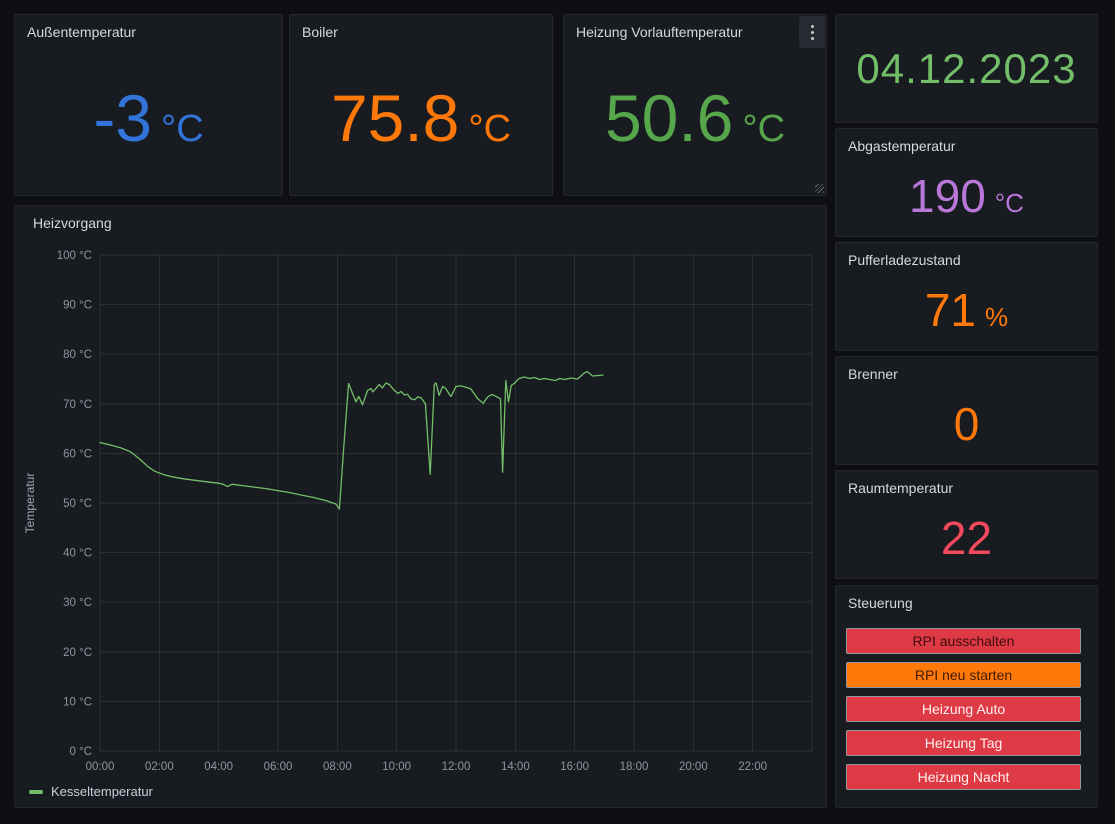 The image size is (1115, 824). I want to click on stat-value: 190, so click(947, 195).